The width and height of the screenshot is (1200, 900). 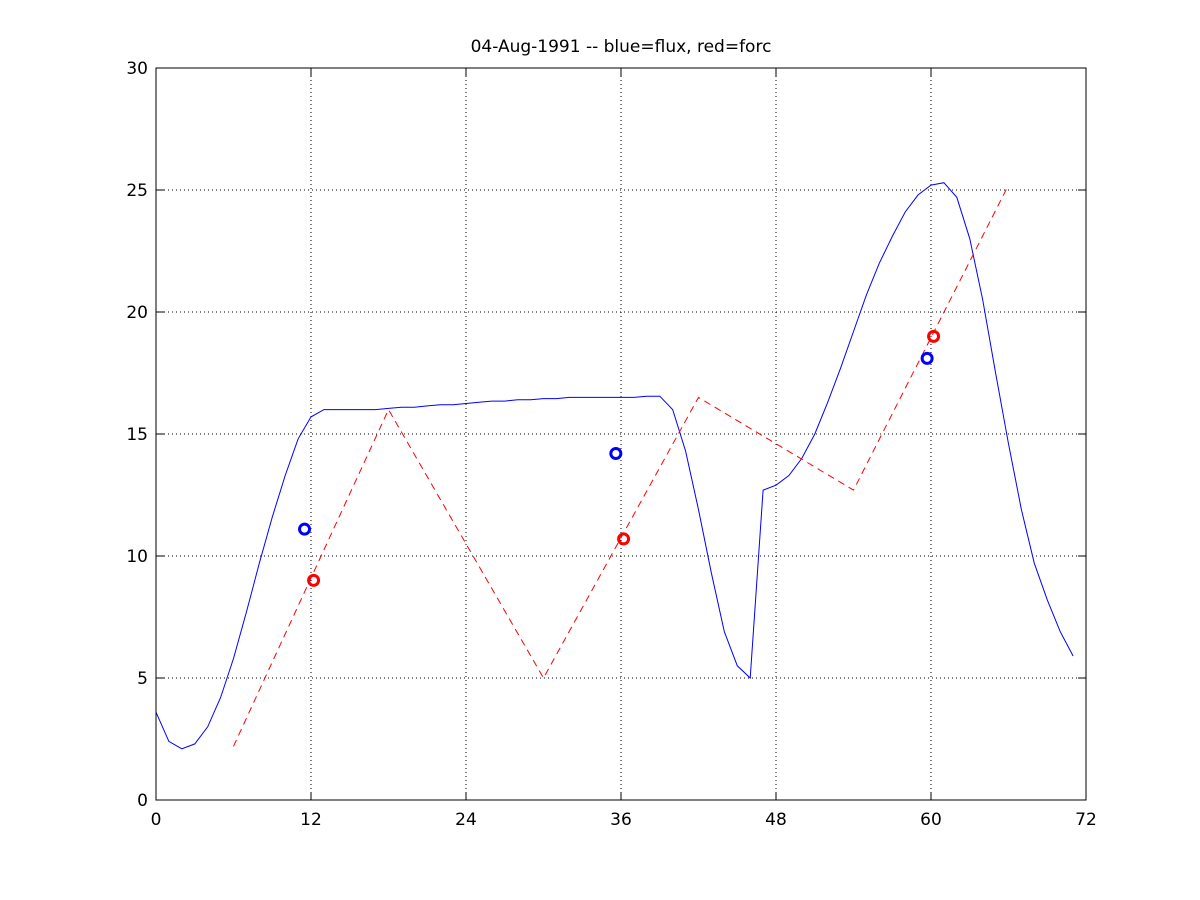 I want to click on y-tick-label: 30, so click(x=137, y=69).